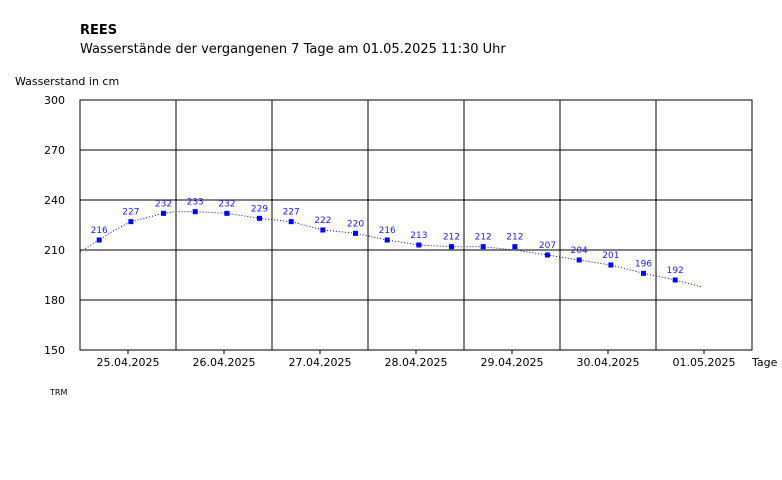 The height and width of the screenshot is (480, 782). I want to click on footer-label: TRM, so click(58, 392).